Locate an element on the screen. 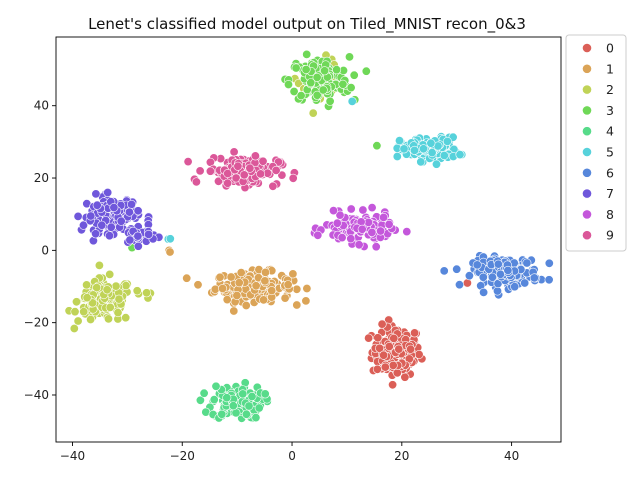  legend-label-1: 1 is located at coordinates (610, 68).